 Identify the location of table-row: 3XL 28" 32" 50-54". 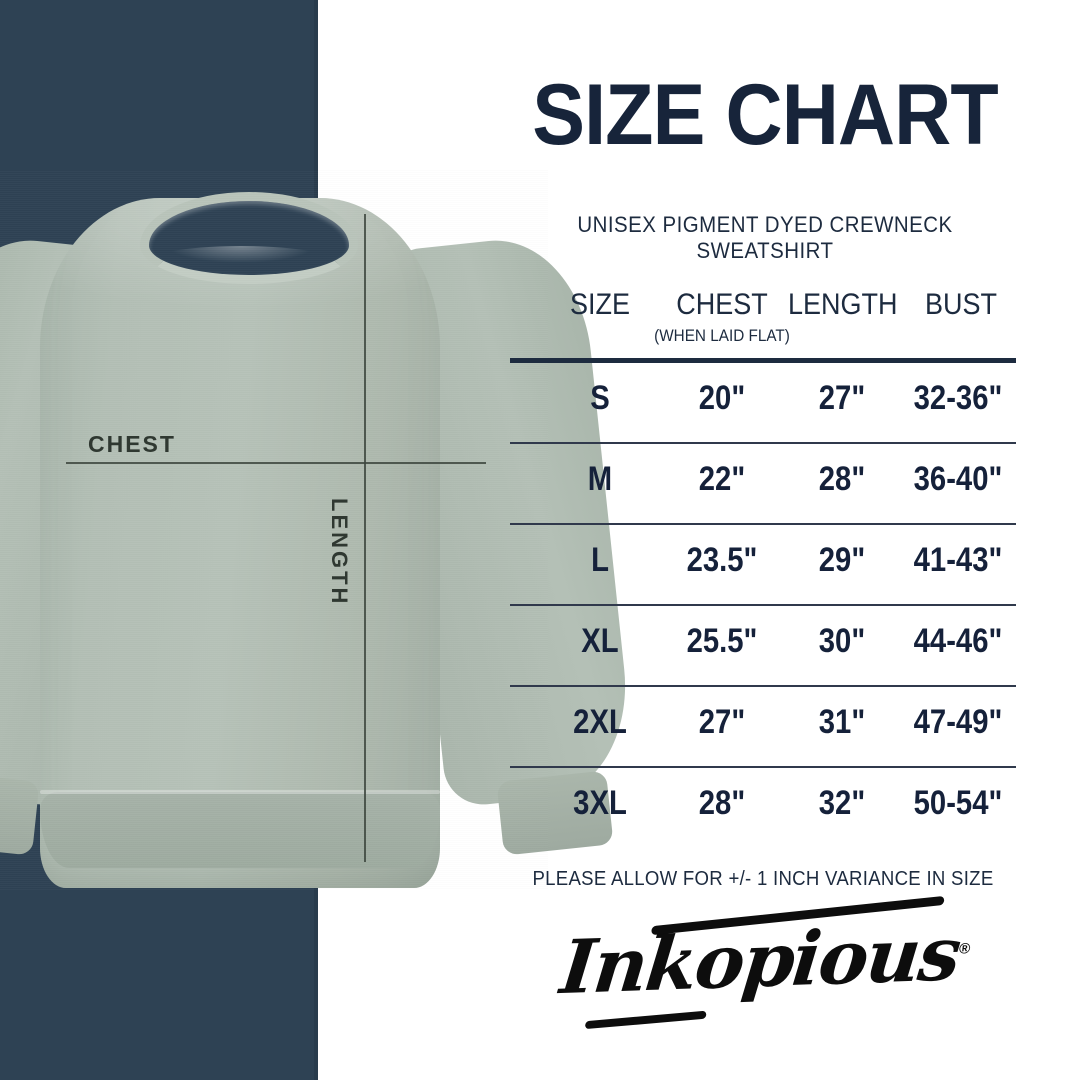
(765, 807).